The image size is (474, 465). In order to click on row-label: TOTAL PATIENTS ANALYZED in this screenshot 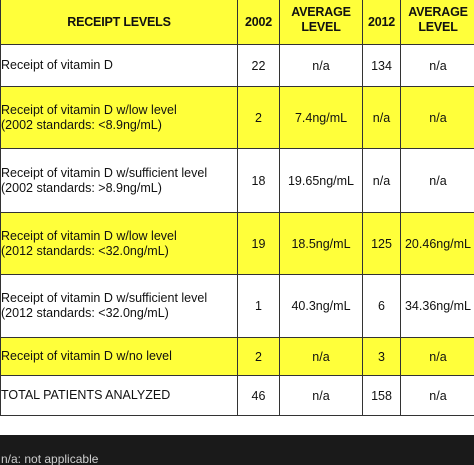, I will do `click(119, 395)`.